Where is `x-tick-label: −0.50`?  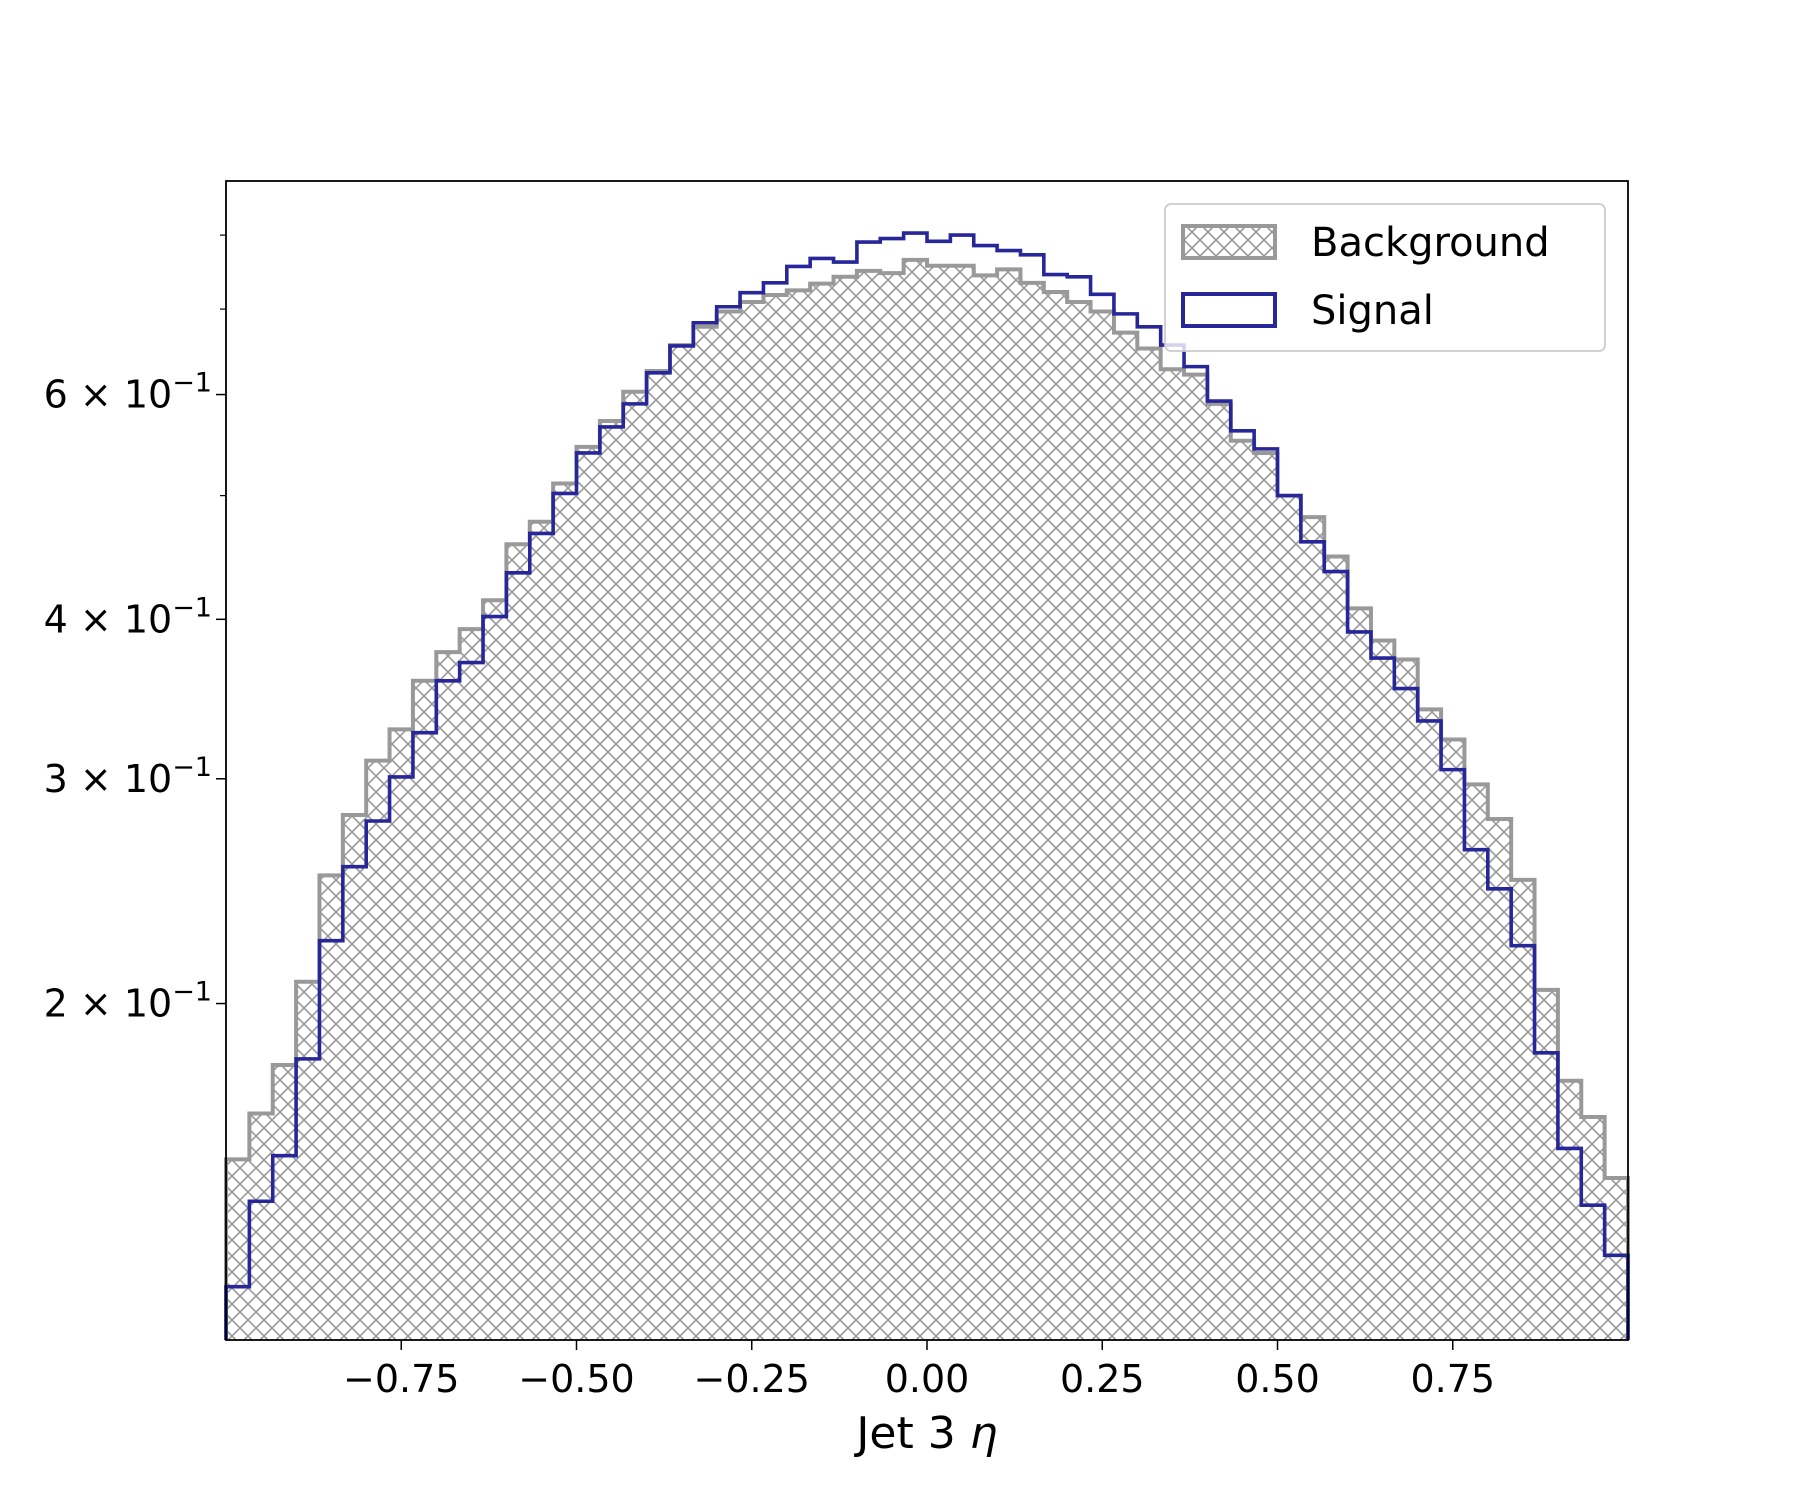
x-tick-label: −0.50 is located at coordinates (576, 1379).